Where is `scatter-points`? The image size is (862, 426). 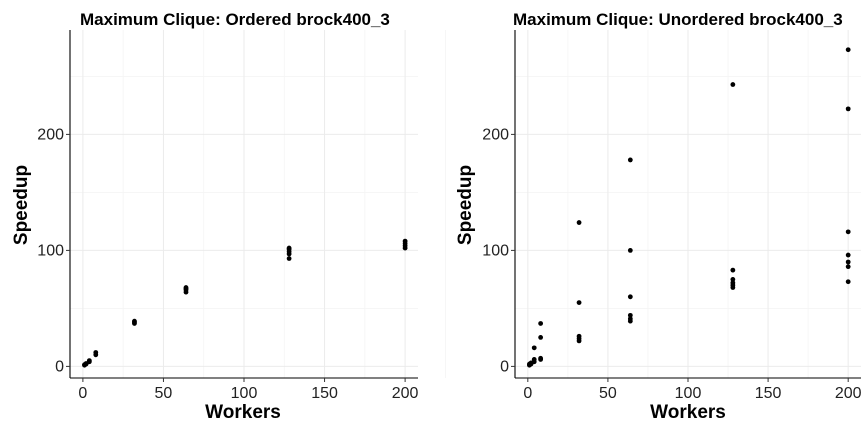
scatter-points is located at coordinates (245, 303).